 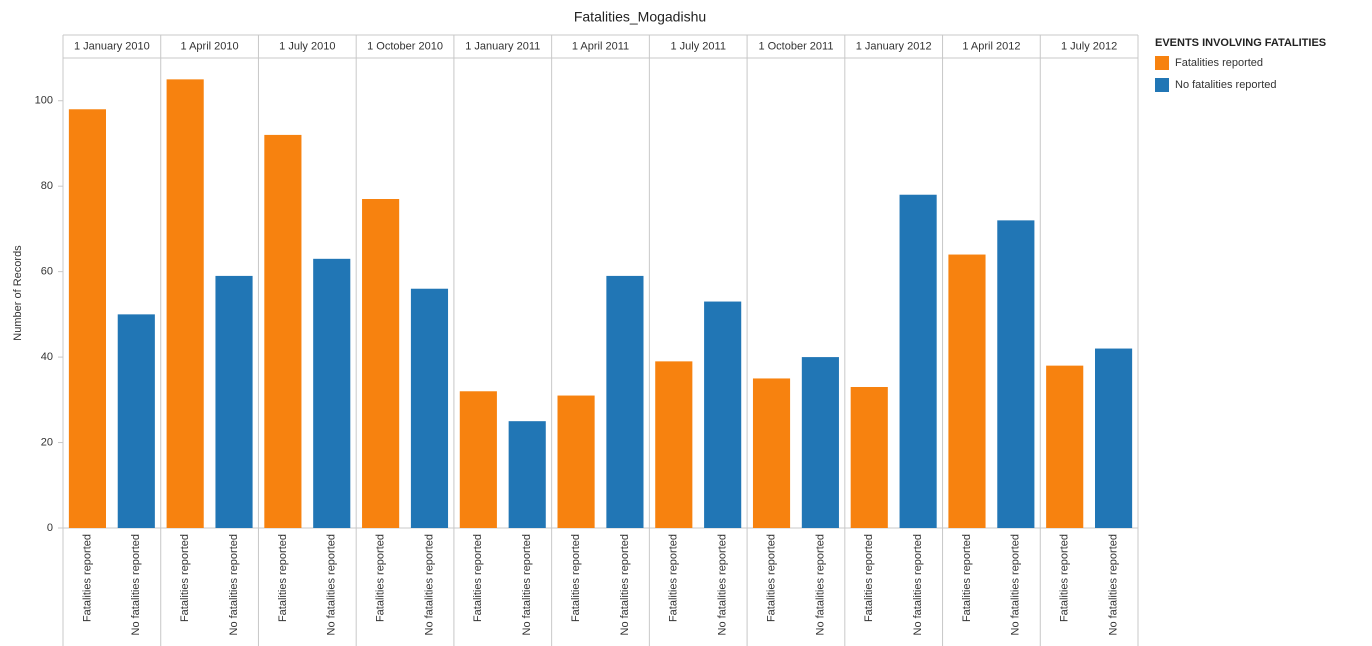 What do you see at coordinates (698, 46) in the screenshot?
I see `panel-header: 1 July 2011` at bounding box center [698, 46].